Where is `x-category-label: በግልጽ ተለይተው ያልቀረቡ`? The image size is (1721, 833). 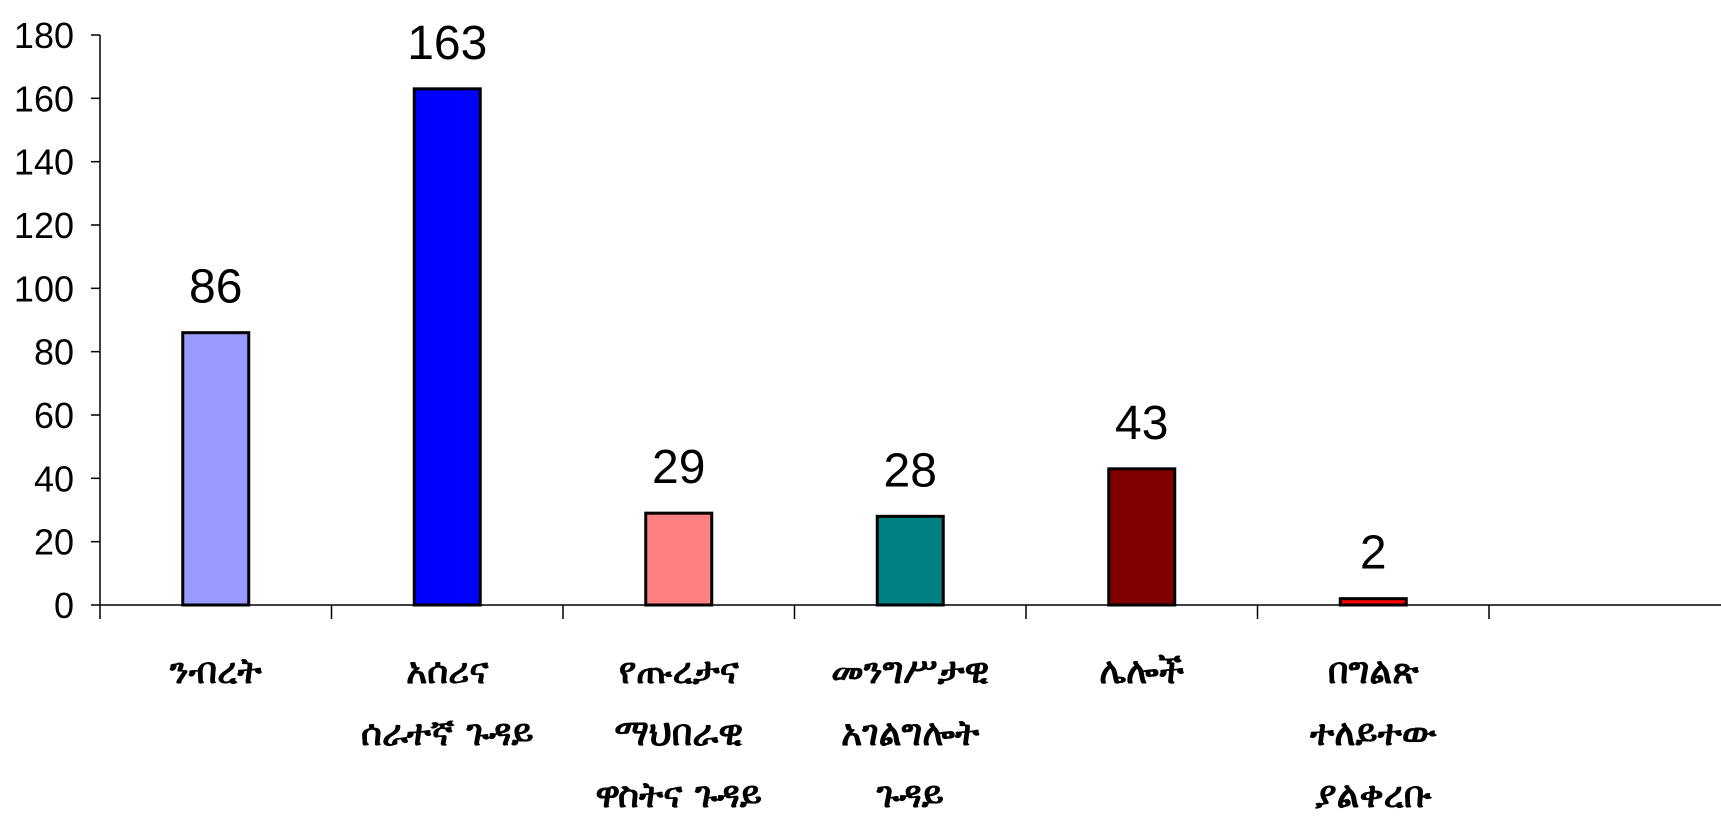 x-category-label: በግልጽ ተለይተው ያልቀረቡ is located at coordinates (1373, 733).